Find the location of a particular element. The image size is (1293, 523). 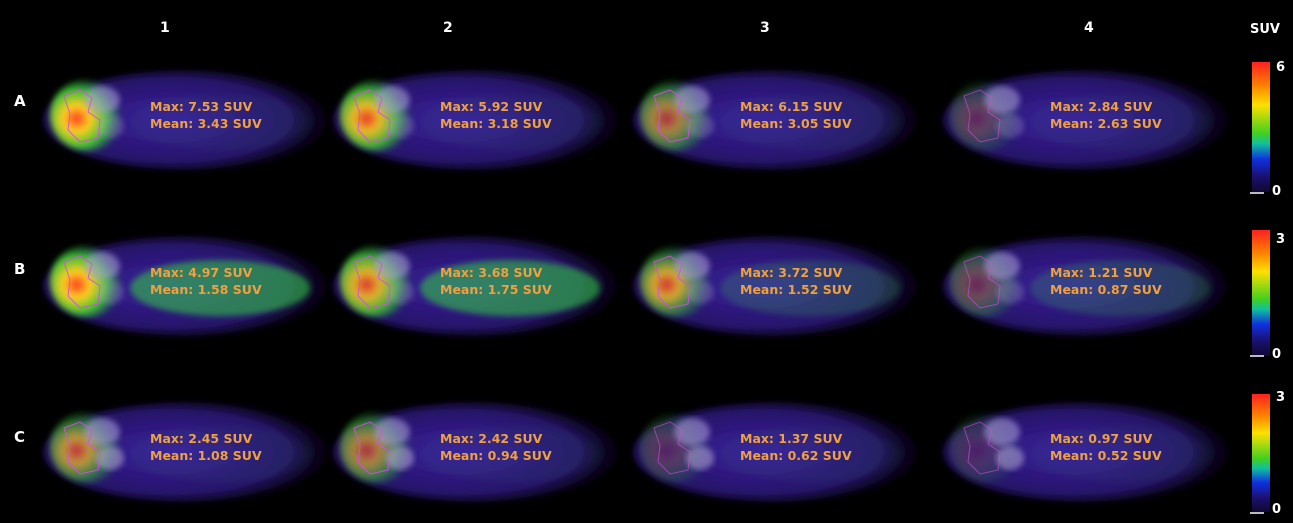

mean-suv-label: Mean: 1.08 SUV is located at coordinates (206, 455).